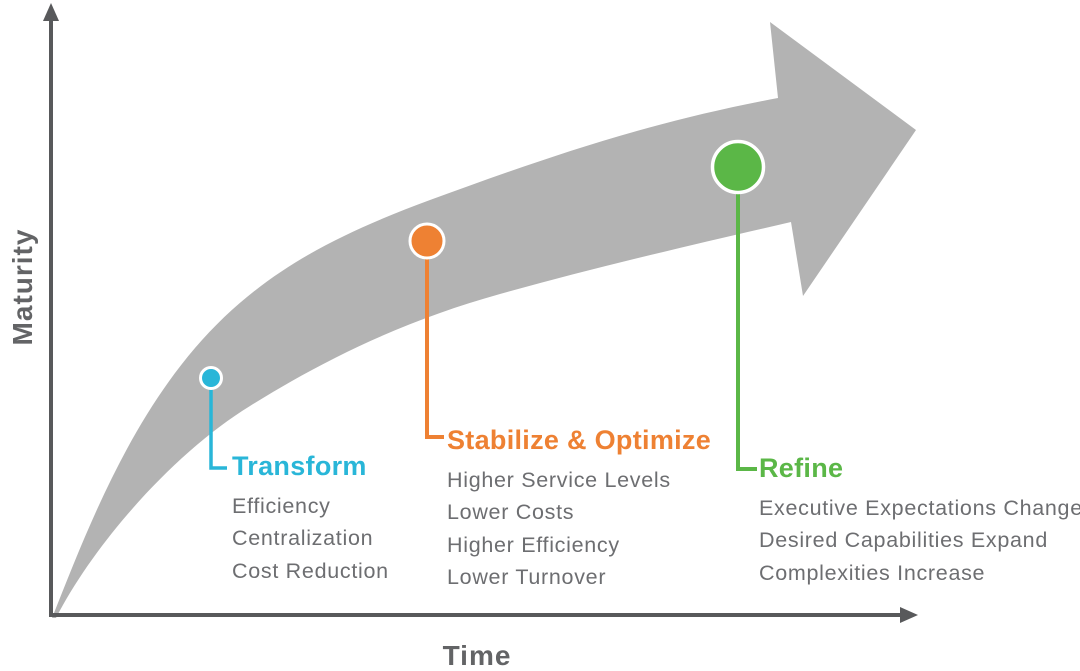  Describe the element at coordinates (310, 570) in the screenshot. I see `stage-item: Cost Reduction` at that location.